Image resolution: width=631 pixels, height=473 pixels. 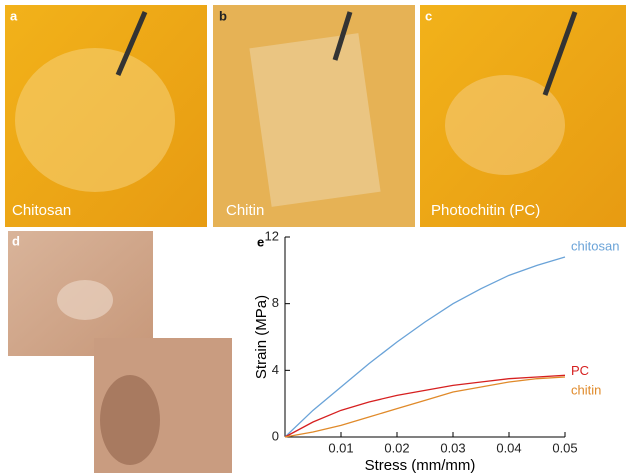 I want to click on panel-label: e, so click(x=260, y=241).